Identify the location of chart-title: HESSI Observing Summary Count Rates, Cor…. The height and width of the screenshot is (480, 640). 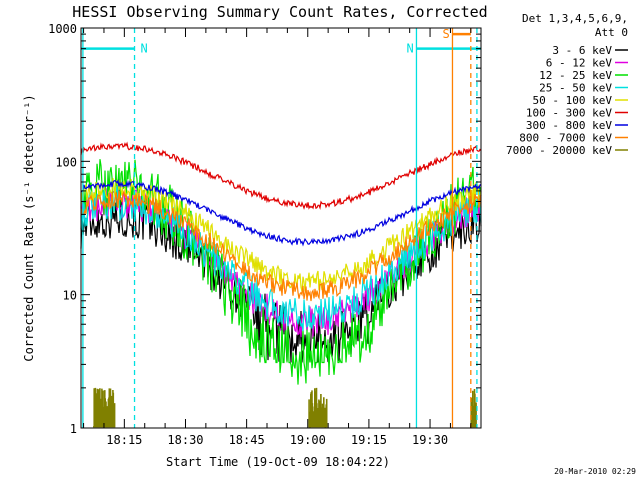
(279, 12).